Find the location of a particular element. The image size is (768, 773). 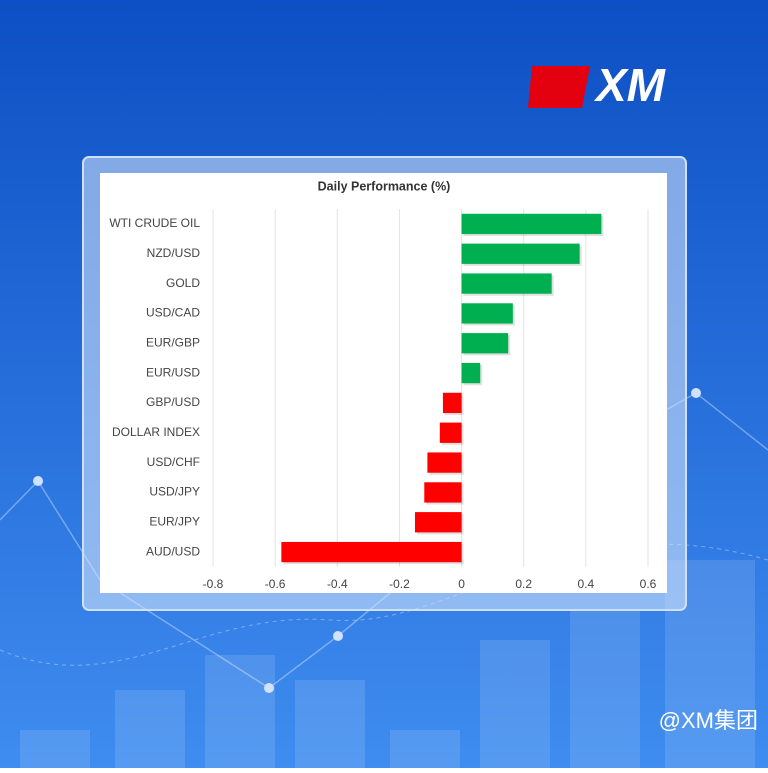

chart-title: Daily Performance (%) is located at coordinates (384, 186).